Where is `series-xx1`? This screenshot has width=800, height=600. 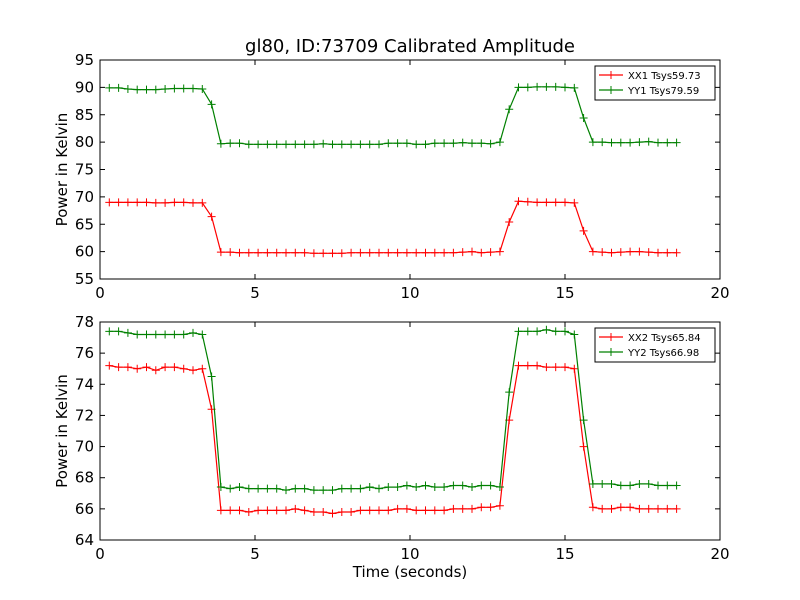 series-xx1 is located at coordinates (393, 227).